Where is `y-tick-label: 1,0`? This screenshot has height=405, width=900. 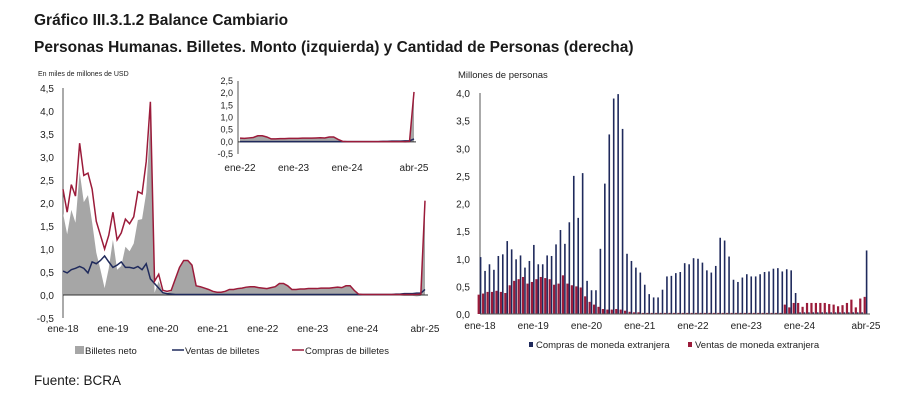 y-tick-label: 1,0 is located at coordinates (463, 260).